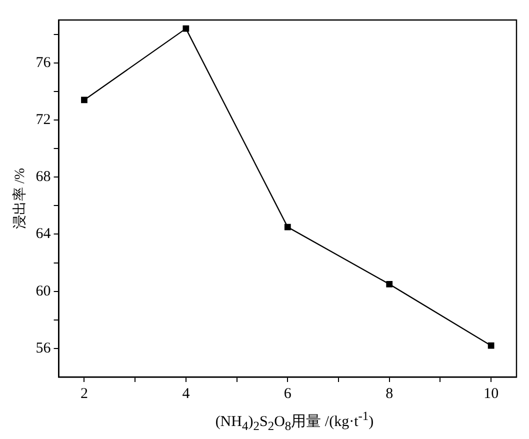 The height and width of the screenshot is (439, 529). I want to click on y-tick-label: 60, so click(43, 291).